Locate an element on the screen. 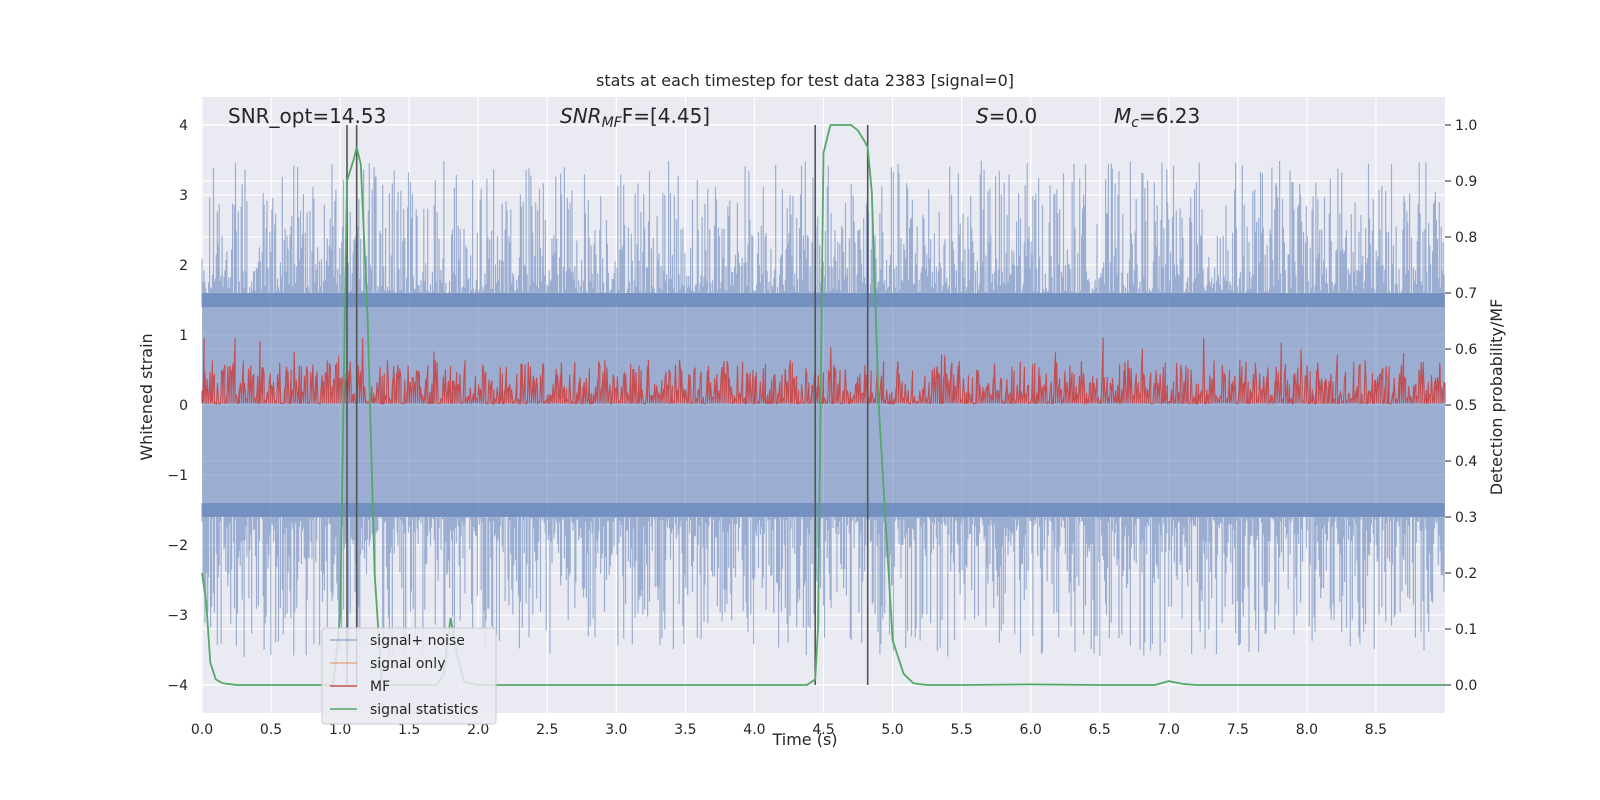 The height and width of the screenshot is (800, 1600). x-tick-label: 2.5 is located at coordinates (547, 730).